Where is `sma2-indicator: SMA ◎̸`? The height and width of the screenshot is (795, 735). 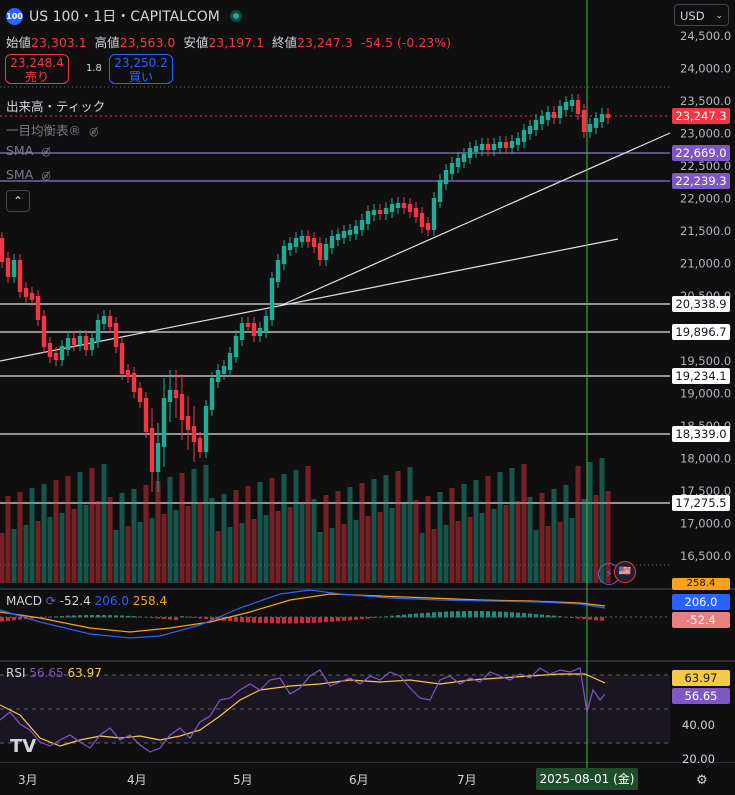 sma2-indicator: SMA ◎̸ is located at coordinates (28, 174).